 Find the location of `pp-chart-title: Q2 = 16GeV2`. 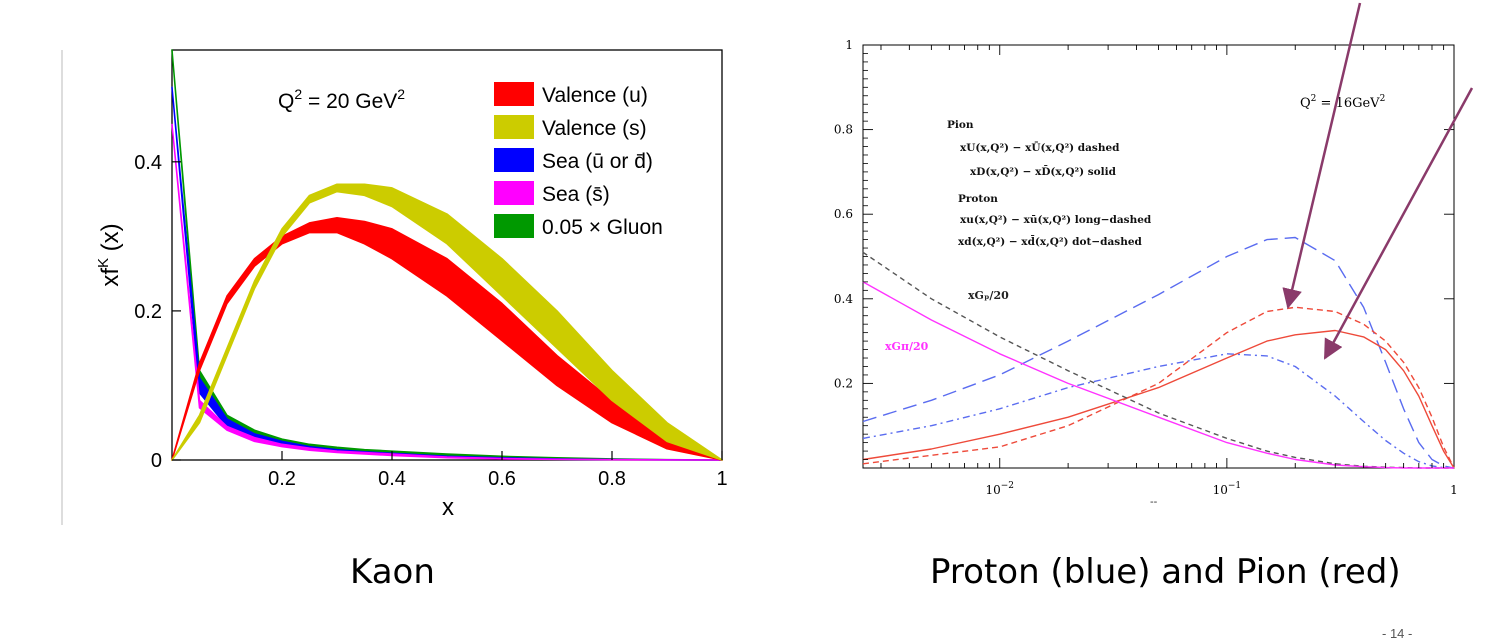

pp-chart-title: Q2 = 16GeV2 is located at coordinates (1342, 102).